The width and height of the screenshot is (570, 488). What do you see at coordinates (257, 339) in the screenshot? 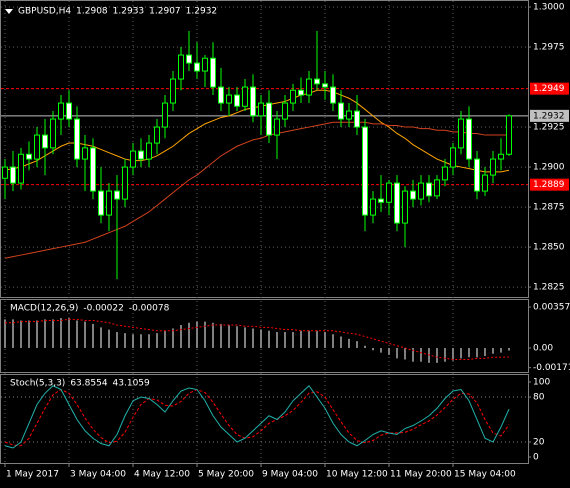
I see `macd-signal` at bounding box center [257, 339].